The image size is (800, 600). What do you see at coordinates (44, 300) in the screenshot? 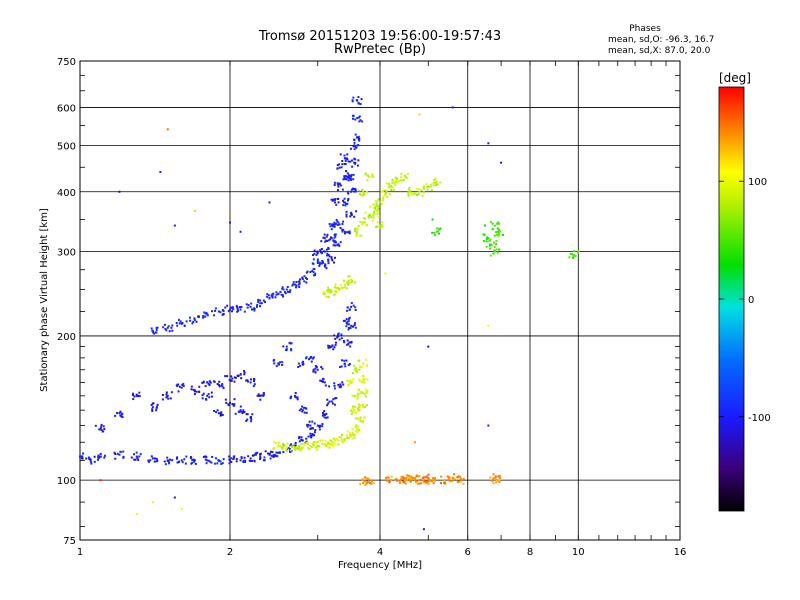
I see `y-axis-label: Stationary phase Virtual Height [km]` at bounding box center [44, 300].